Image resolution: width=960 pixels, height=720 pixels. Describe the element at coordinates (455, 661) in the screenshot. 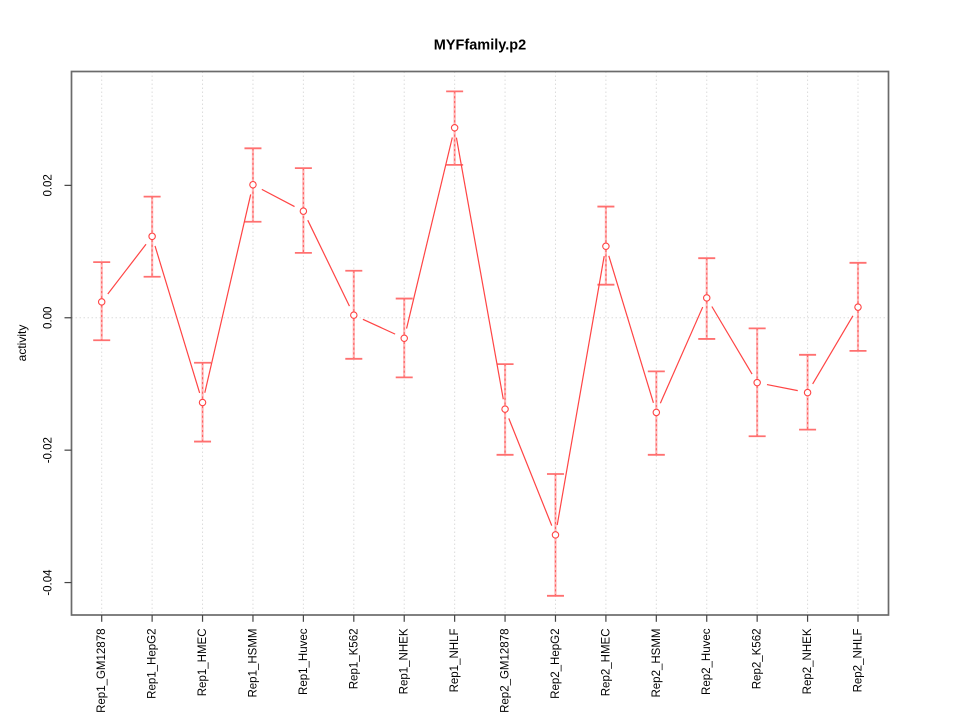

I see `x-tick-label: Rep1_NHLF` at that location.